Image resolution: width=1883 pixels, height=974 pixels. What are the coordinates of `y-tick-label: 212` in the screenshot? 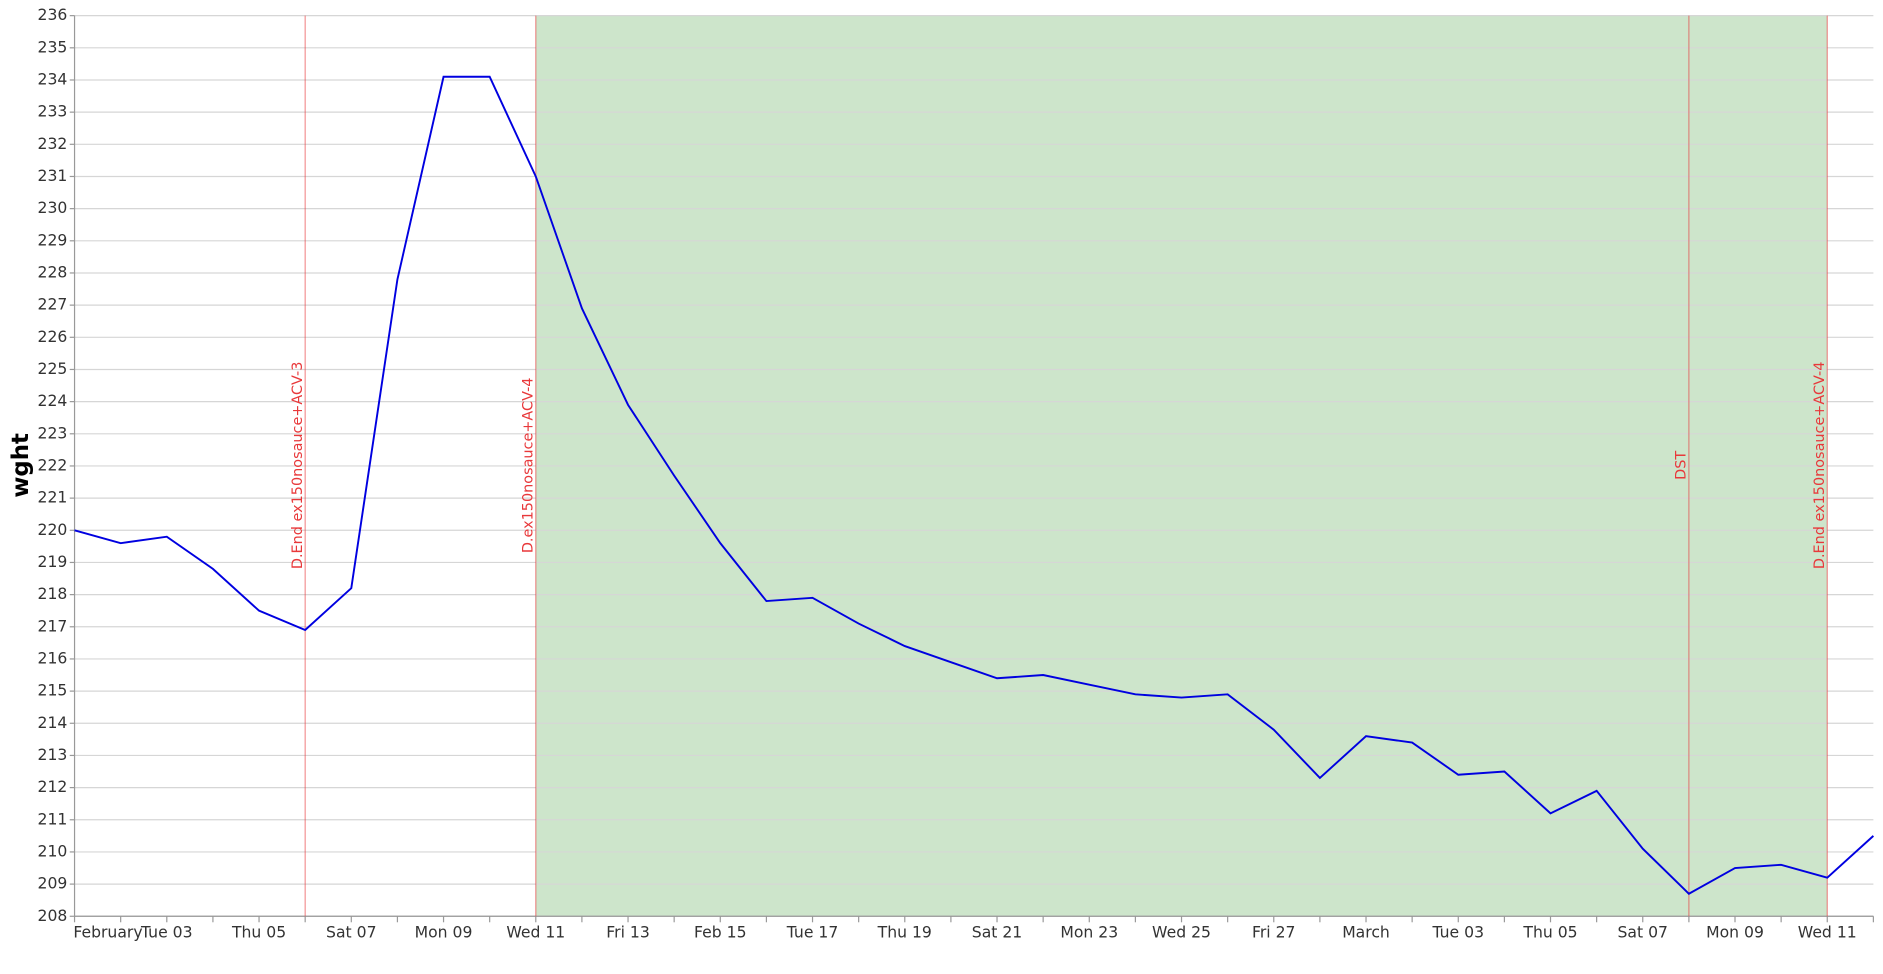 It's located at (53, 786).